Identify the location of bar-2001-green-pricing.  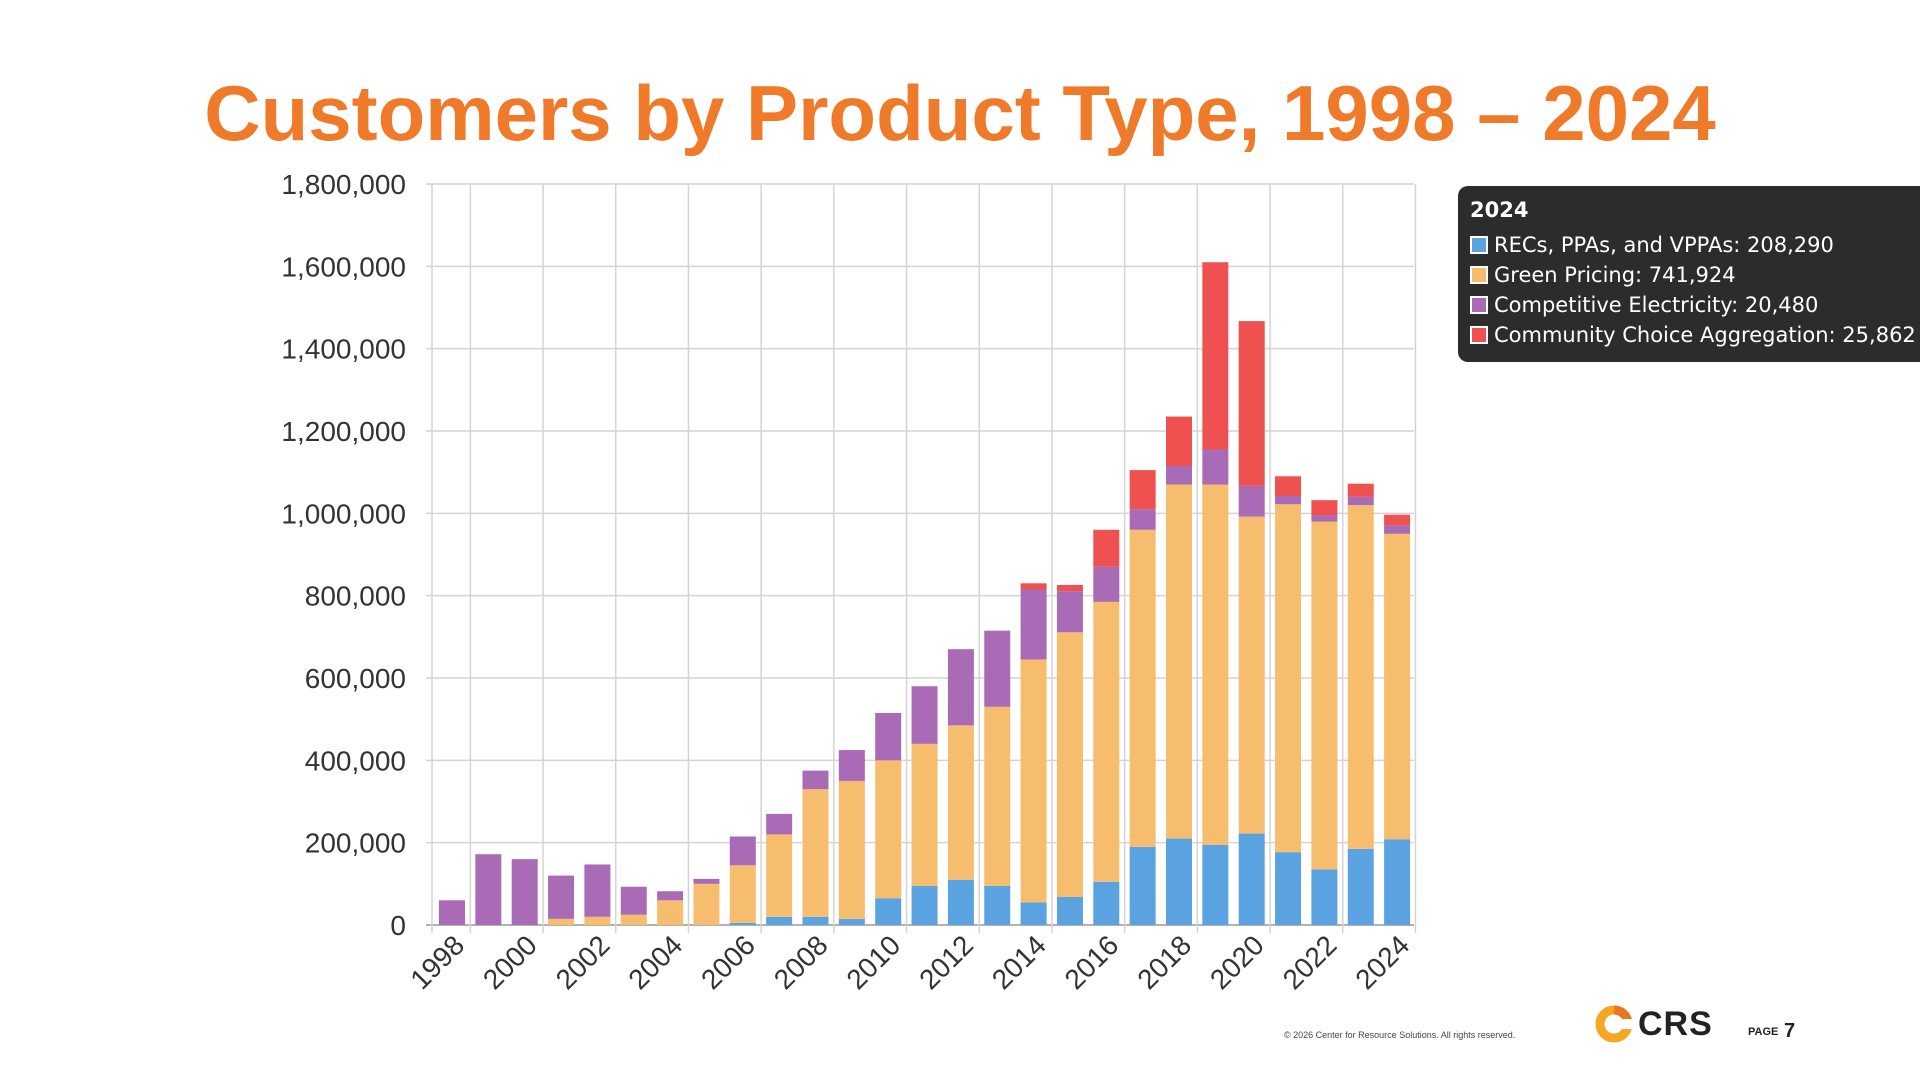
(561, 921).